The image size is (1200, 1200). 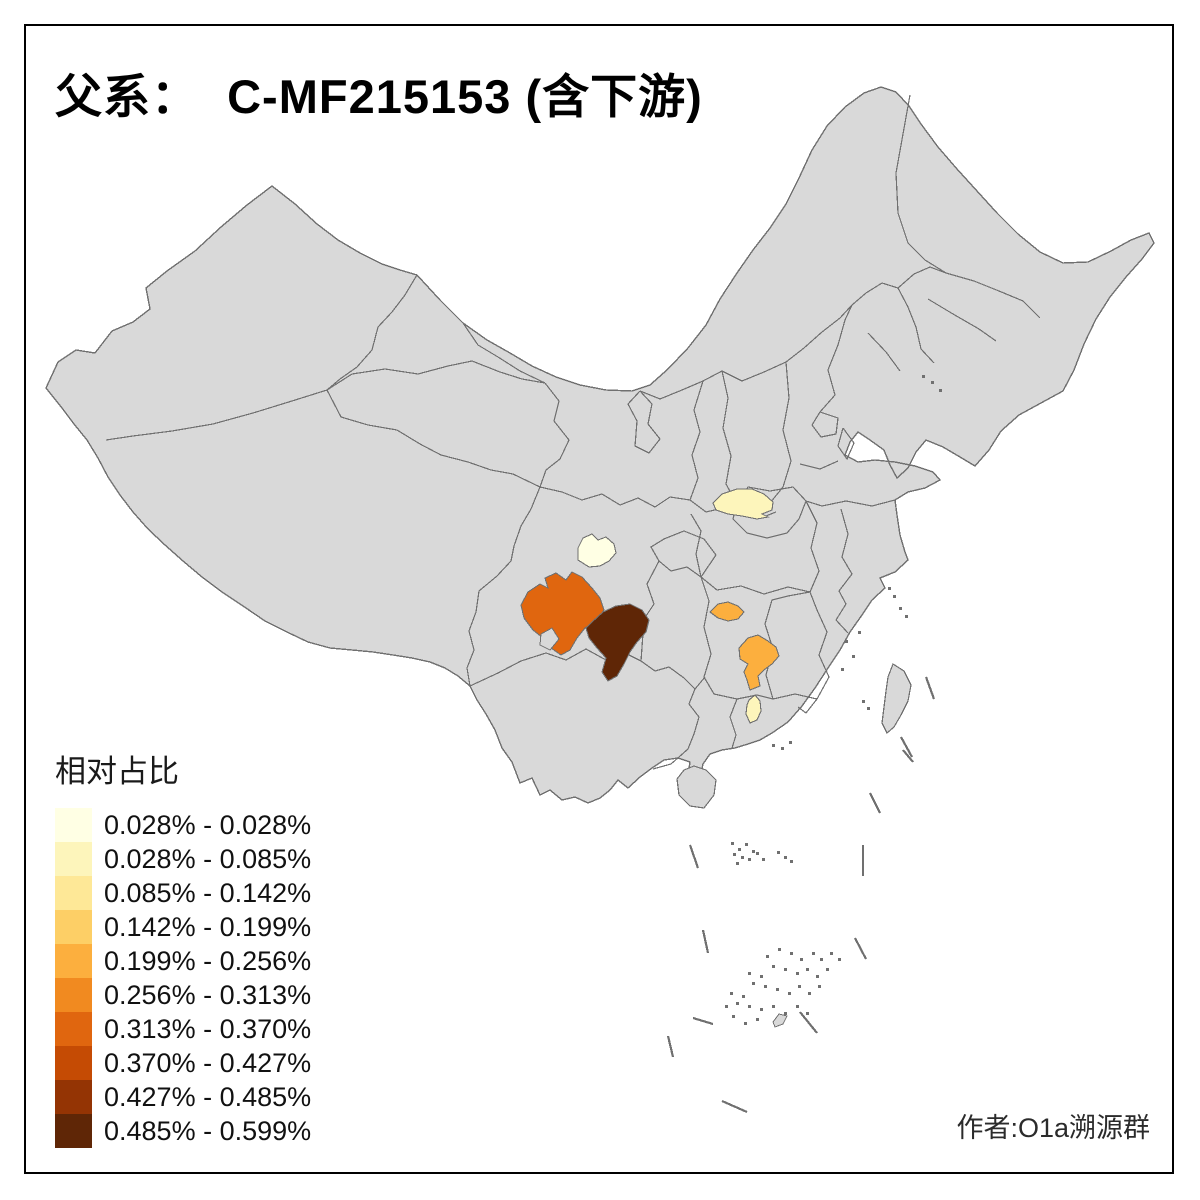 I want to click on legend-label: 0.256% - 0.313%, so click(x=208, y=994).